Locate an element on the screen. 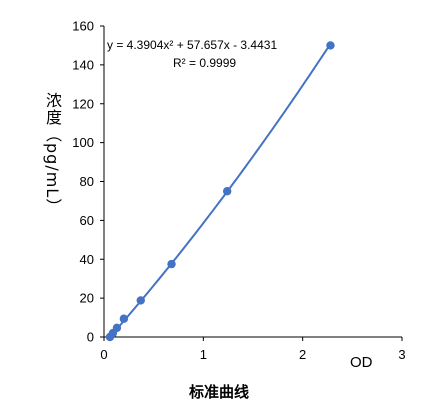  y-tick-label: 60 is located at coordinates (87, 220).